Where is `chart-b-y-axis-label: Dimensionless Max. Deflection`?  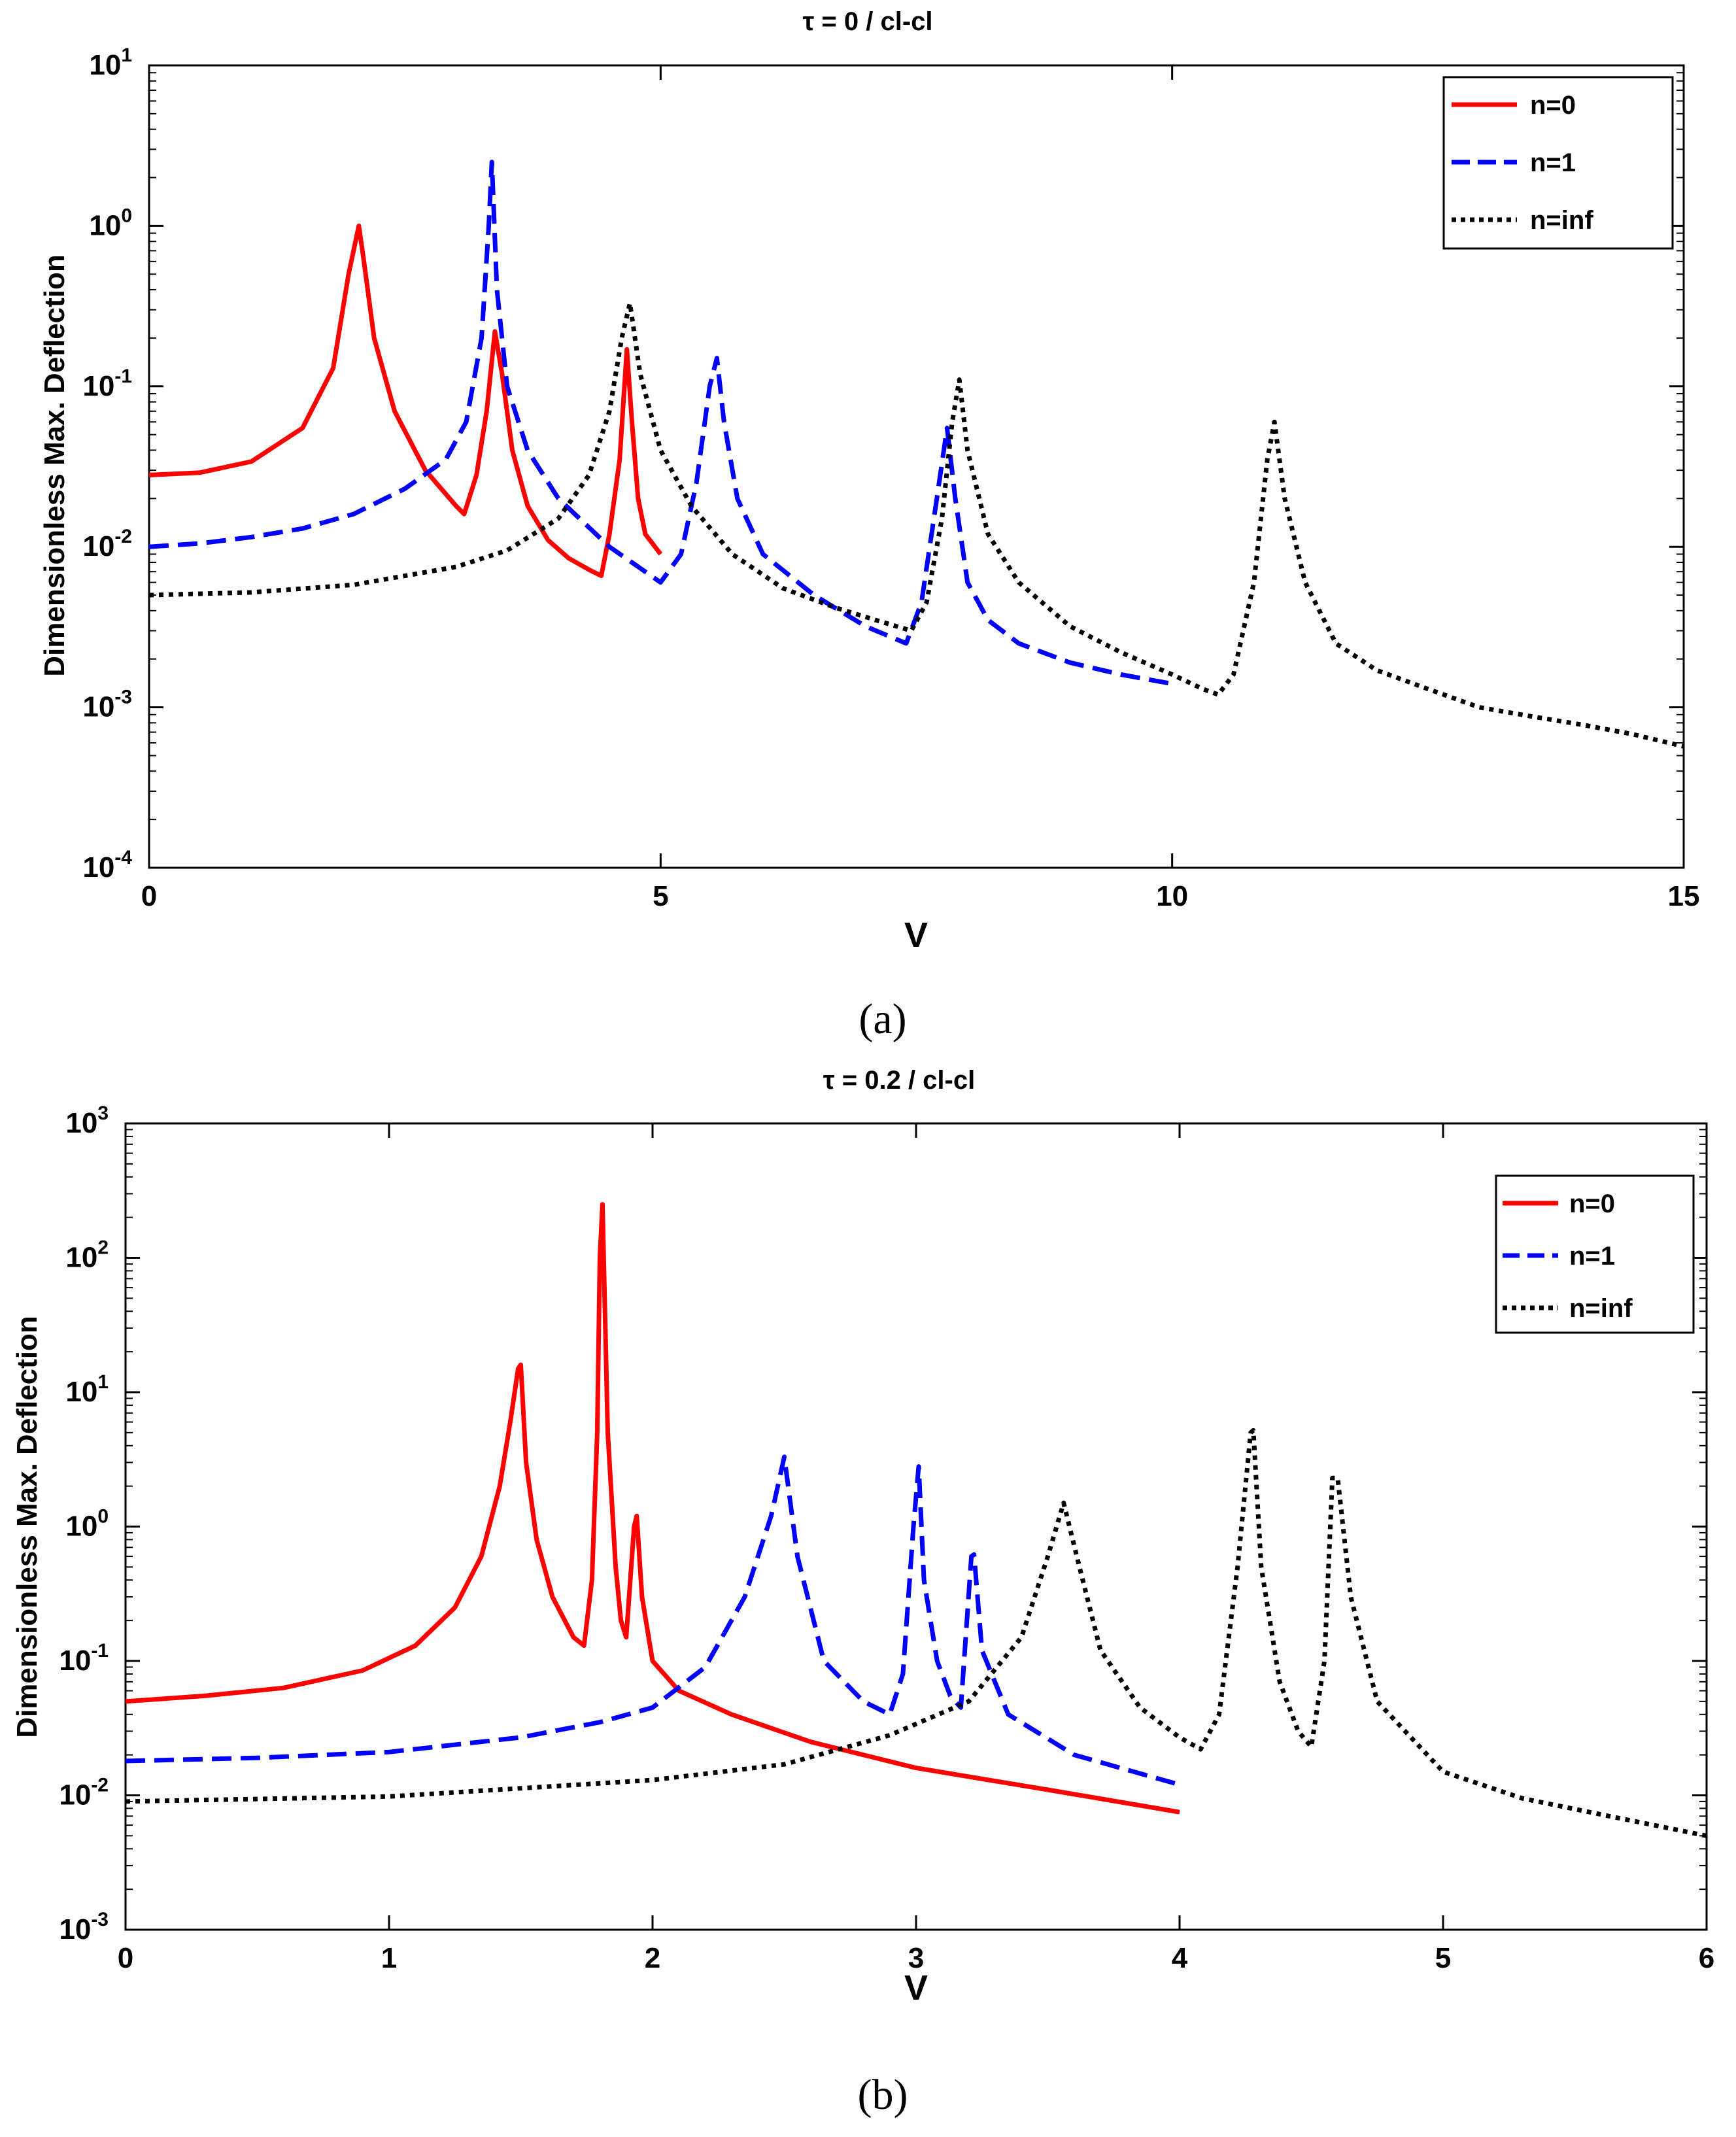
chart-b-y-axis-label: Dimensionless Max. Deflection is located at coordinates (27, 1527).